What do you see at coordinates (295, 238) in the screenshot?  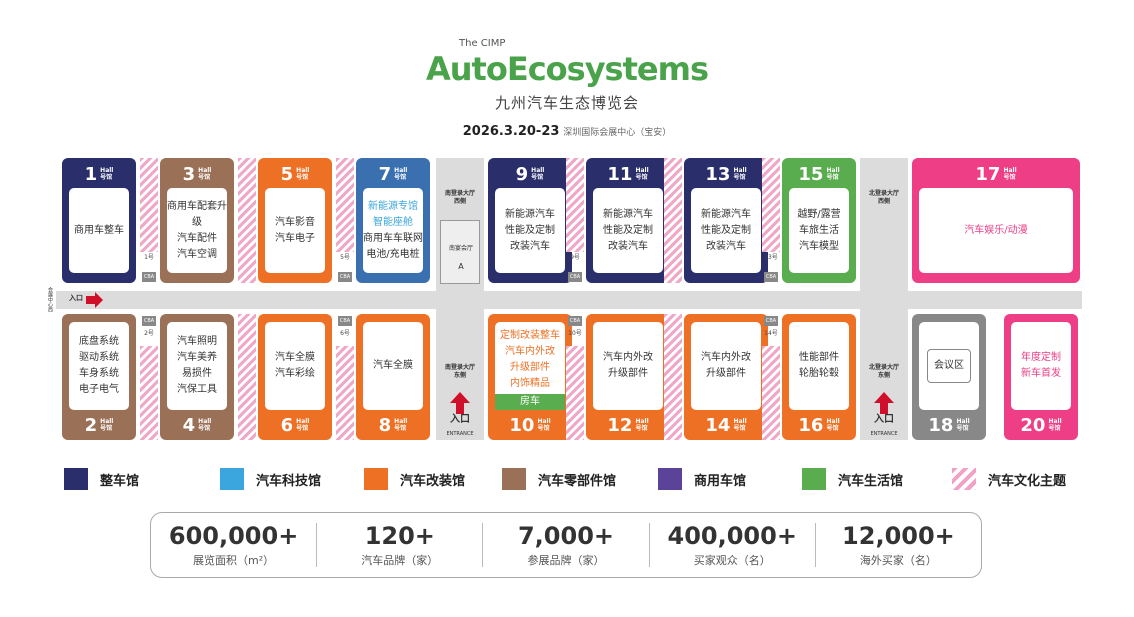 I see `hall-line: 汽车电子` at bounding box center [295, 238].